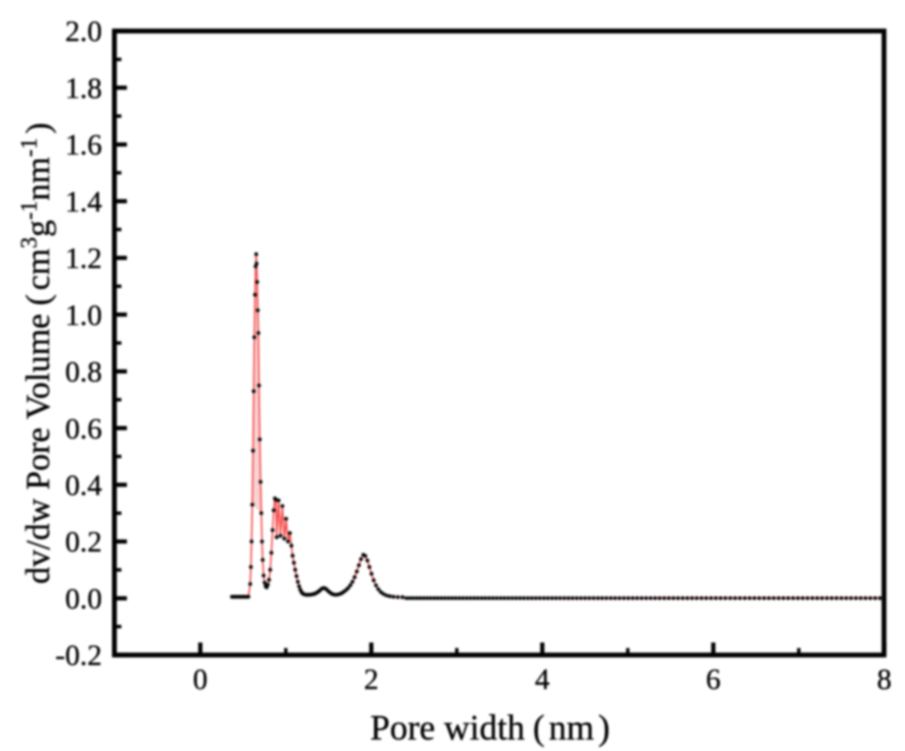 The image size is (905, 751). What do you see at coordinates (83, 89) in the screenshot?
I see `svg-text: 1.8` at bounding box center [83, 89].